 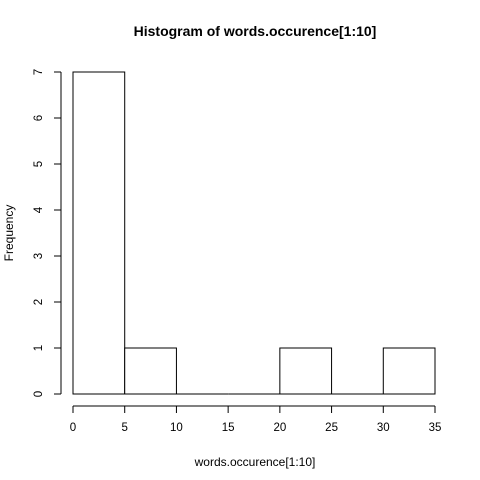 What do you see at coordinates (39, 394) in the screenshot?
I see `y-tick-label: 0` at bounding box center [39, 394].